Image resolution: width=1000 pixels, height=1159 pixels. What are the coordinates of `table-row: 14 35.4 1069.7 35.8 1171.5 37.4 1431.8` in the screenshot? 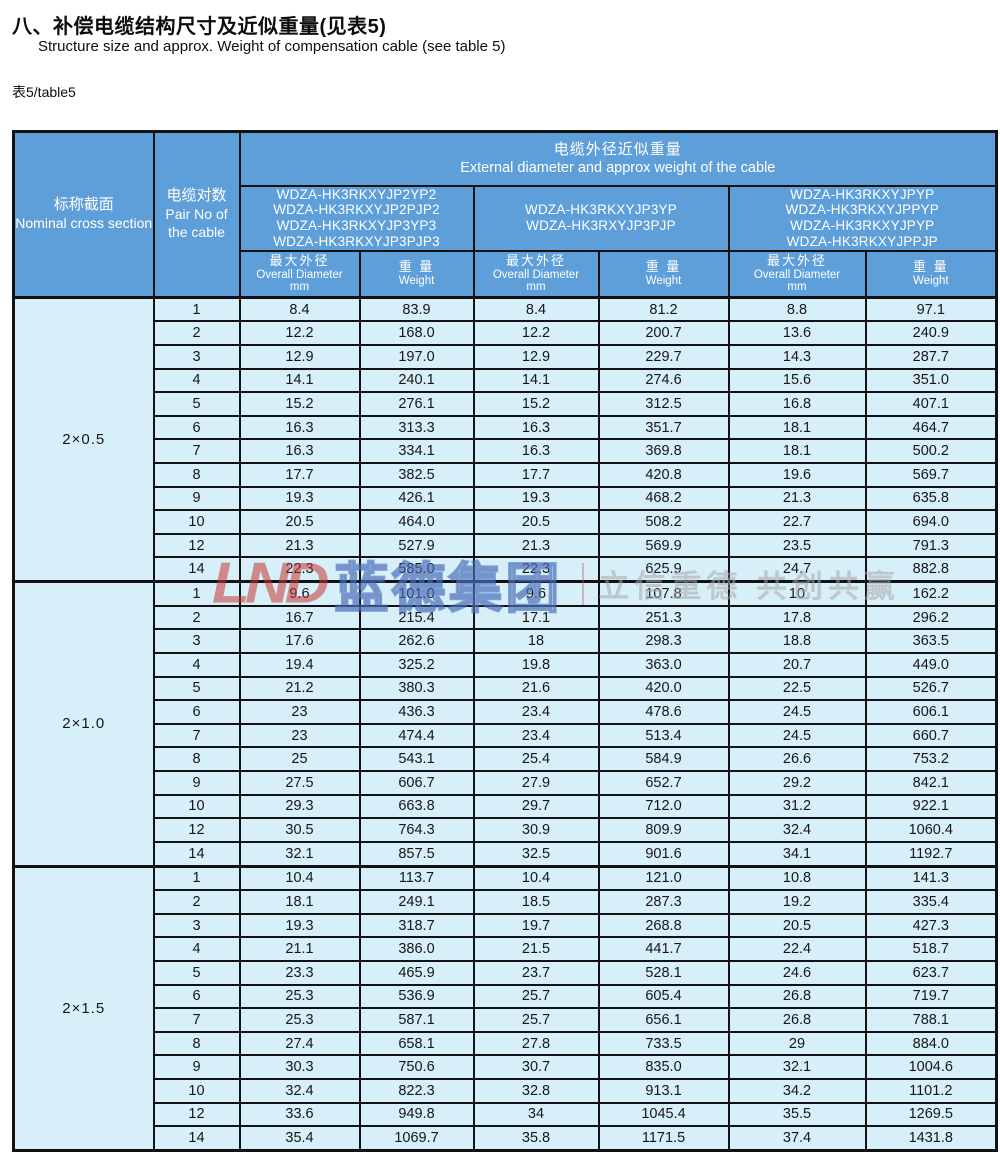 It's located at (506, 1138).